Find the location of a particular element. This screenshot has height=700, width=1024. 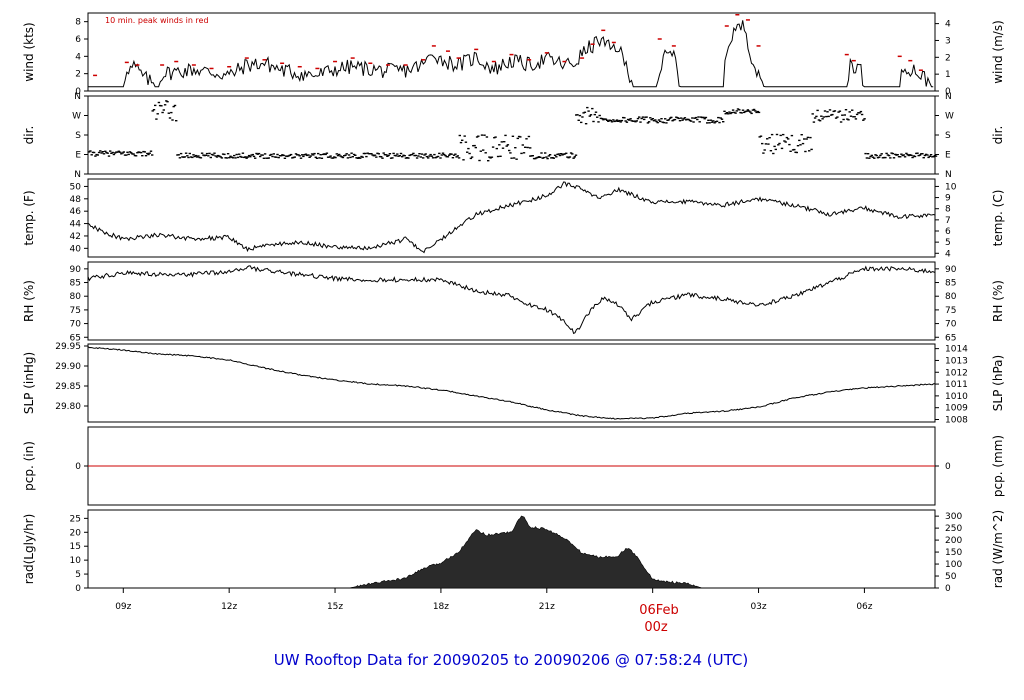

y-right-tick-label: 9 is located at coordinates (948, 199).